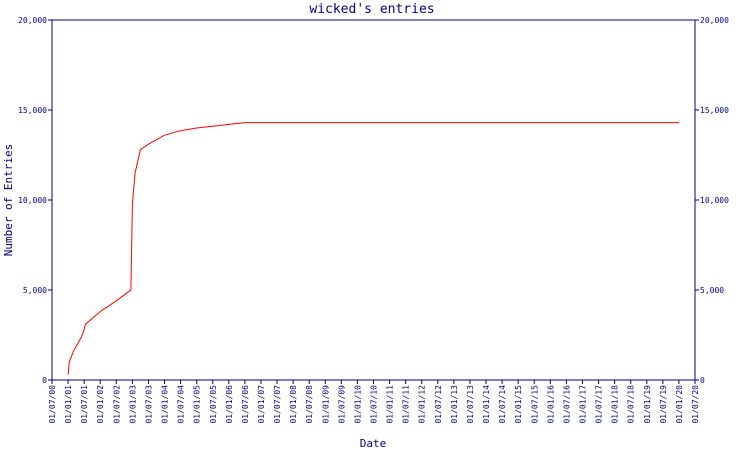 The height and width of the screenshot is (450, 750). What do you see at coordinates (566, 404) in the screenshot?
I see `x-tick-label: 01/07/16` at bounding box center [566, 404].